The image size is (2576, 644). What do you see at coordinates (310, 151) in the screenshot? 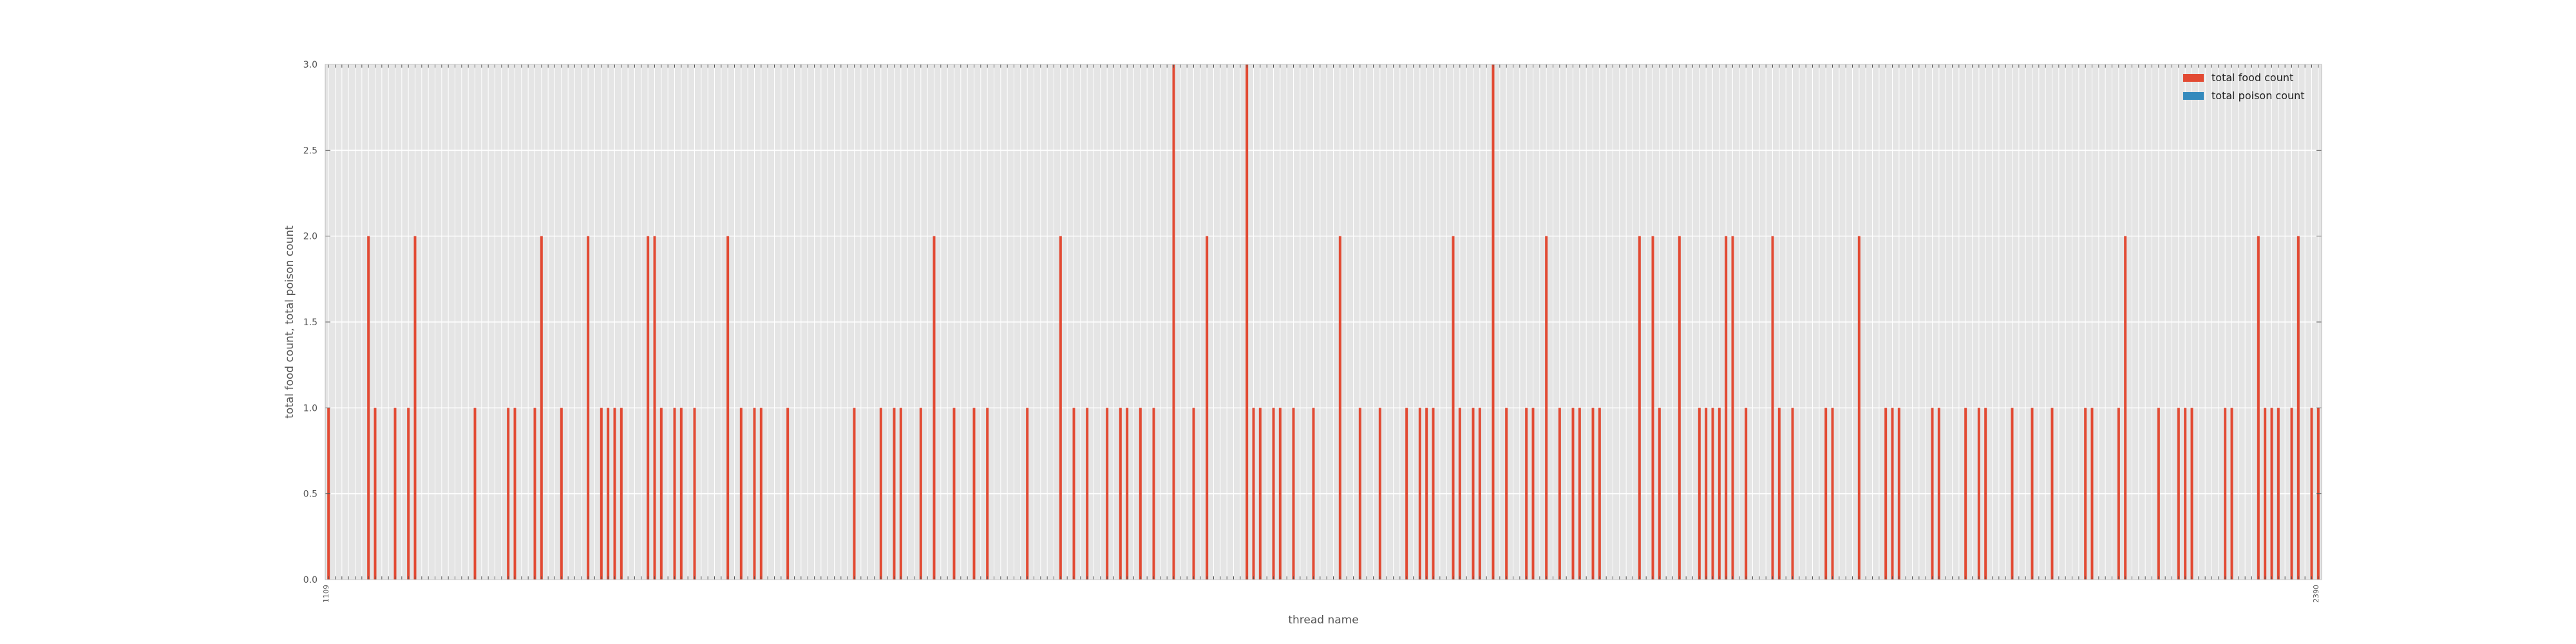
I see `y-tick-label: 2.5` at bounding box center [310, 151].